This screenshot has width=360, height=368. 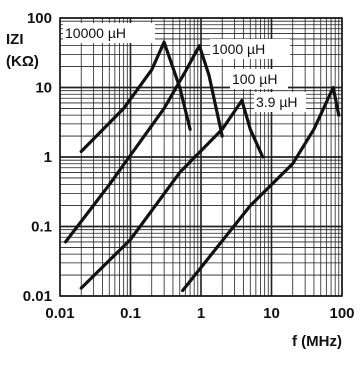 What do you see at coordinates (277, 102) in the screenshot?
I see `series-label-4: 3.9 µH` at bounding box center [277, 102].